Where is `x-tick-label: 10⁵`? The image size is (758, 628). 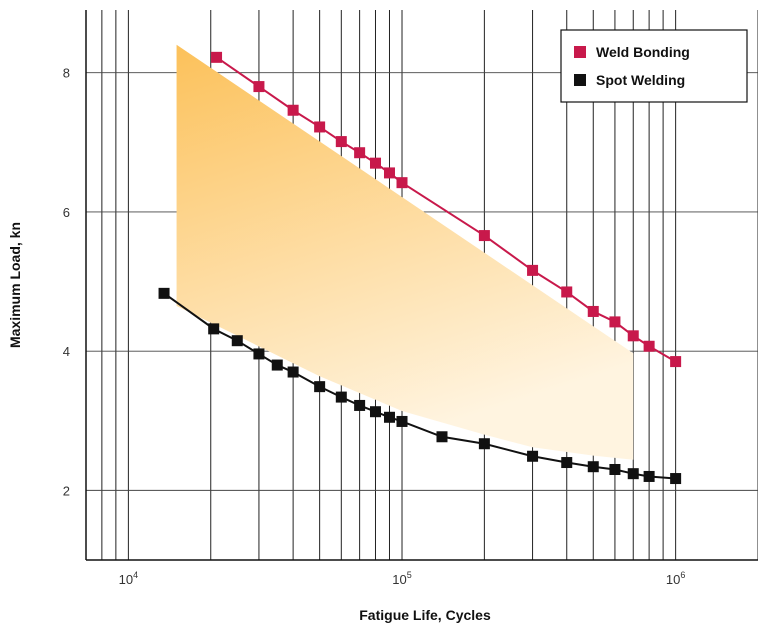
x-tick-label: 10⁵ is located at coordinates (401, 578).